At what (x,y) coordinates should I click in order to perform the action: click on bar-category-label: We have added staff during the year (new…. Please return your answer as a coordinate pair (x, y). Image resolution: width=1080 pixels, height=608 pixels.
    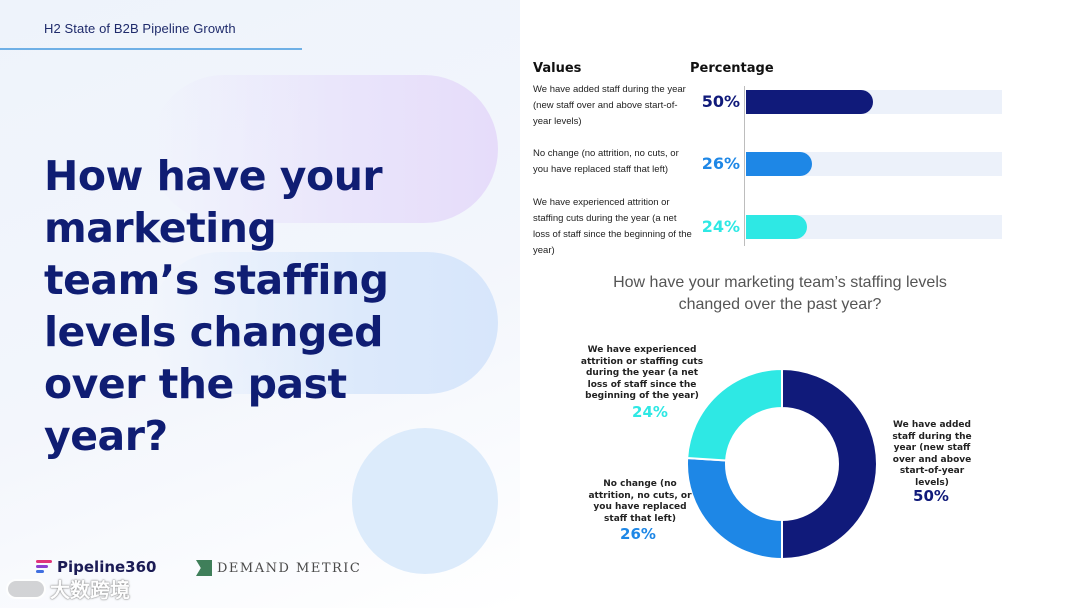
    Looking at the image, I should click on (609, 105).